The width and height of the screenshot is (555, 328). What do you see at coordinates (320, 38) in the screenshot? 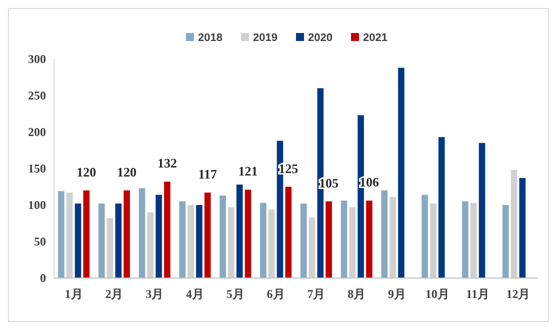
I see `legend-label: 2020` at bounding box center [320, 38].